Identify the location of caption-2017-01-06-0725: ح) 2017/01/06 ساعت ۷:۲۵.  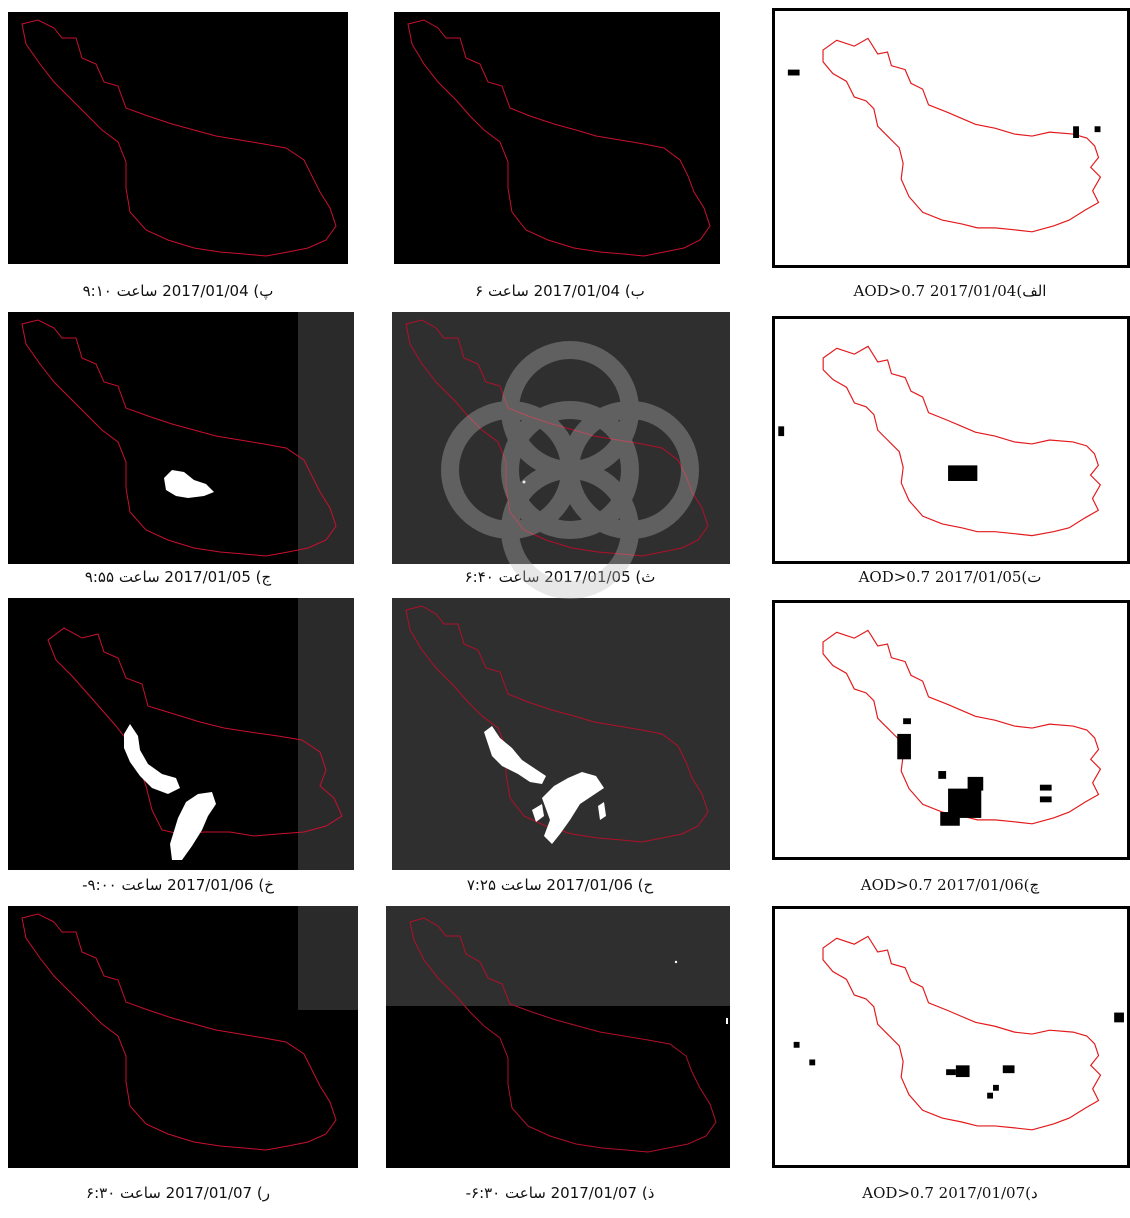
(560, 885).